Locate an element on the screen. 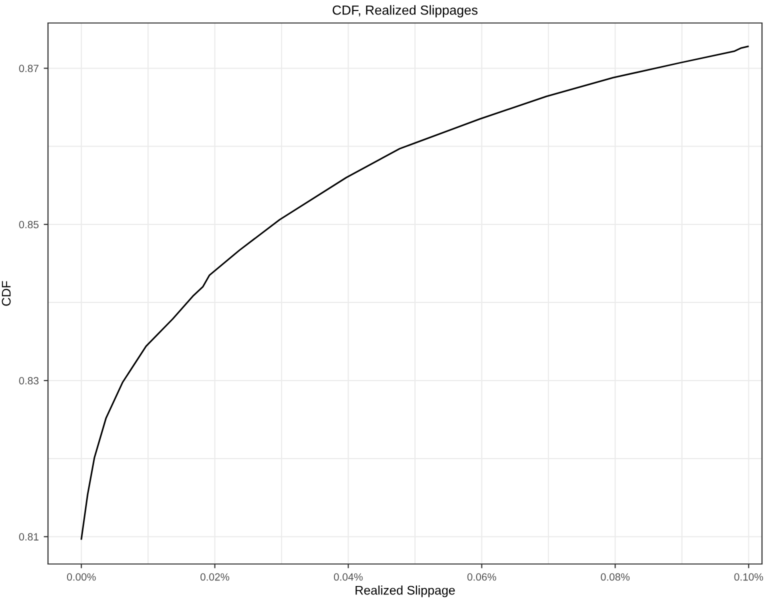 The width and height of the screenshot is (772, 600). y-tick-label: 0.81 is located at coordinates (28, 537).